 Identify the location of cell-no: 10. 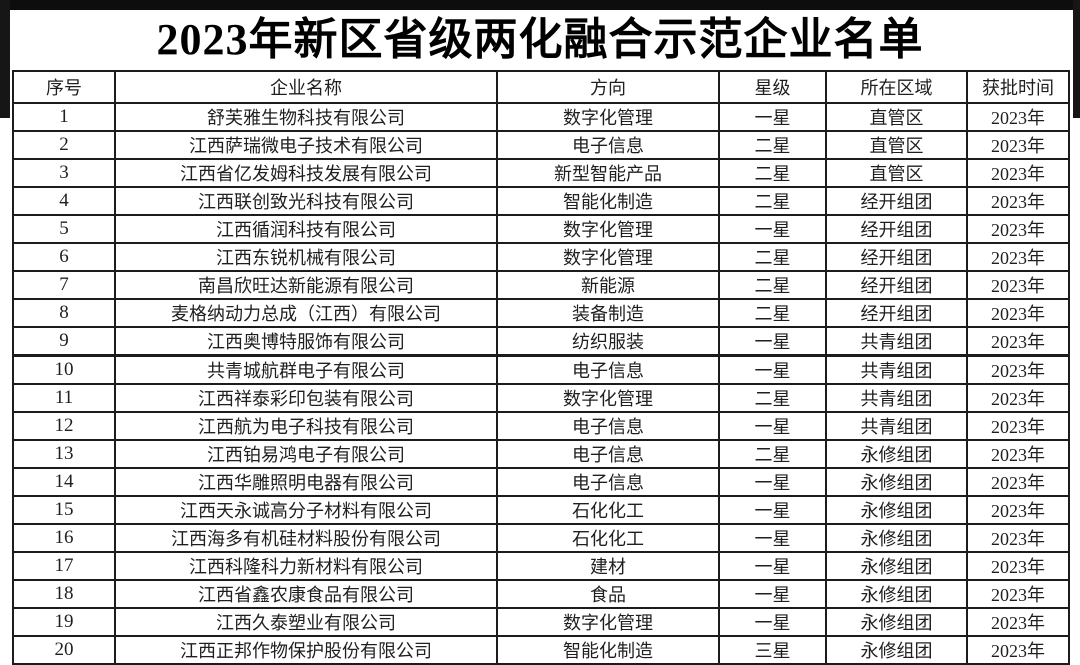
(64, 369).